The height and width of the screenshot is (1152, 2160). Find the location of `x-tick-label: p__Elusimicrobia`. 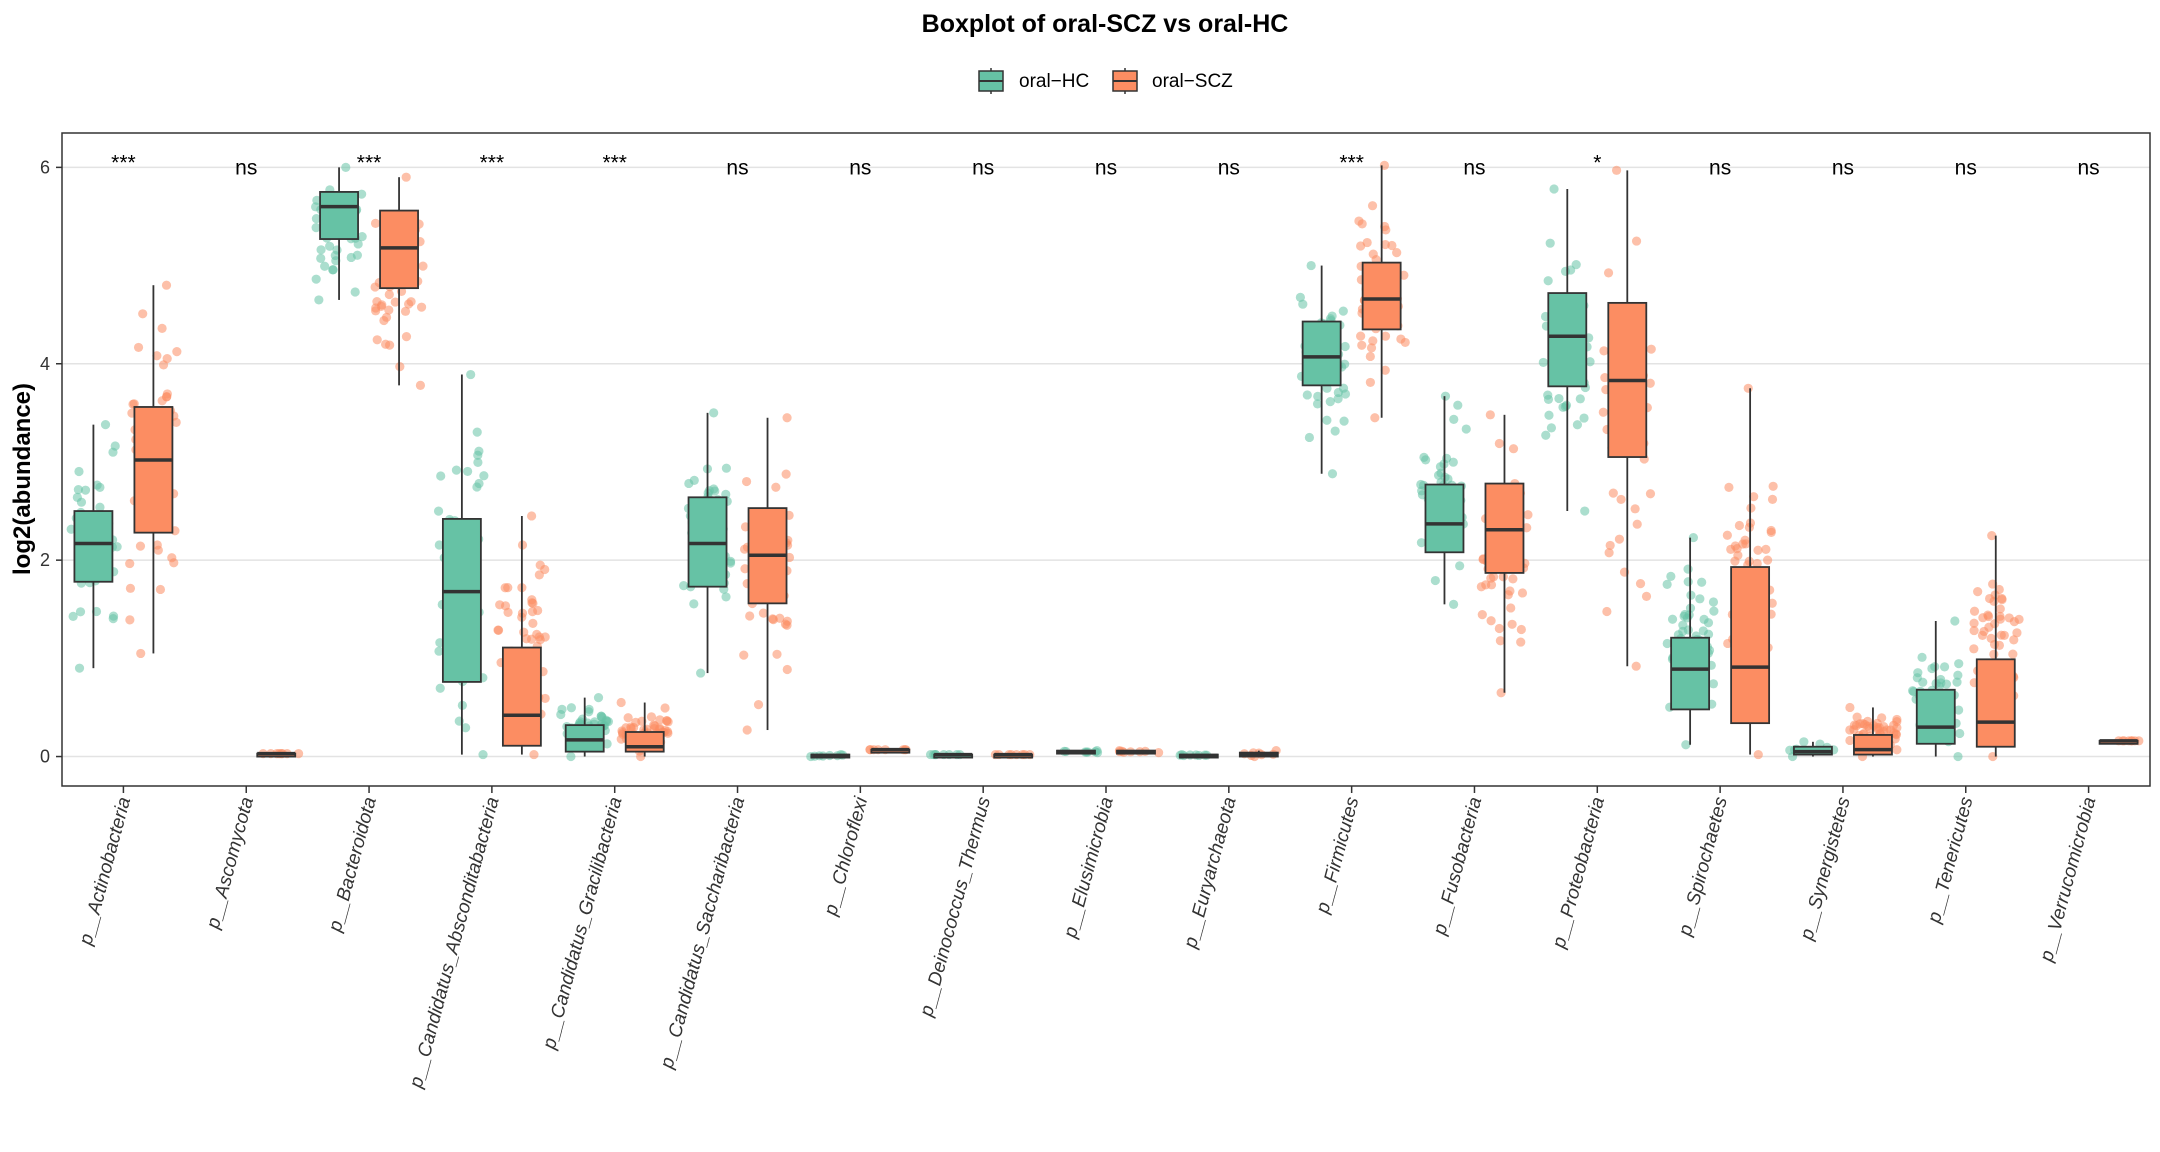

x-tick-label: p__Elusimicrobia is located at coordinates (1089, 868).